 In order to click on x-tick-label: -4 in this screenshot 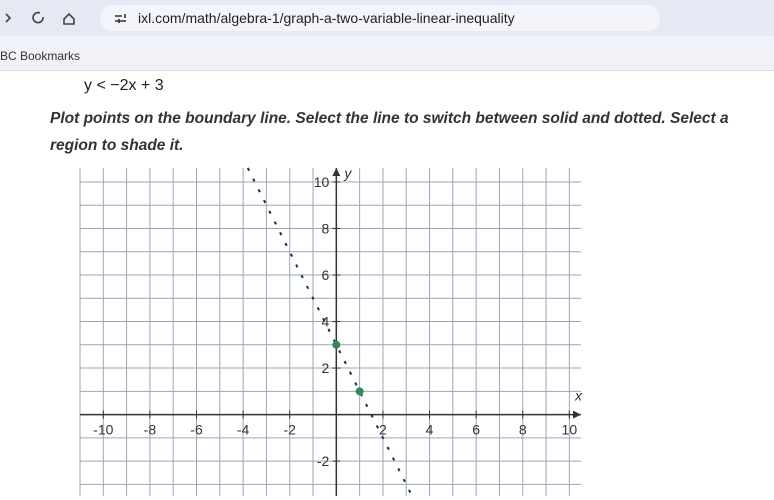, I will do `click(243, 430)`.